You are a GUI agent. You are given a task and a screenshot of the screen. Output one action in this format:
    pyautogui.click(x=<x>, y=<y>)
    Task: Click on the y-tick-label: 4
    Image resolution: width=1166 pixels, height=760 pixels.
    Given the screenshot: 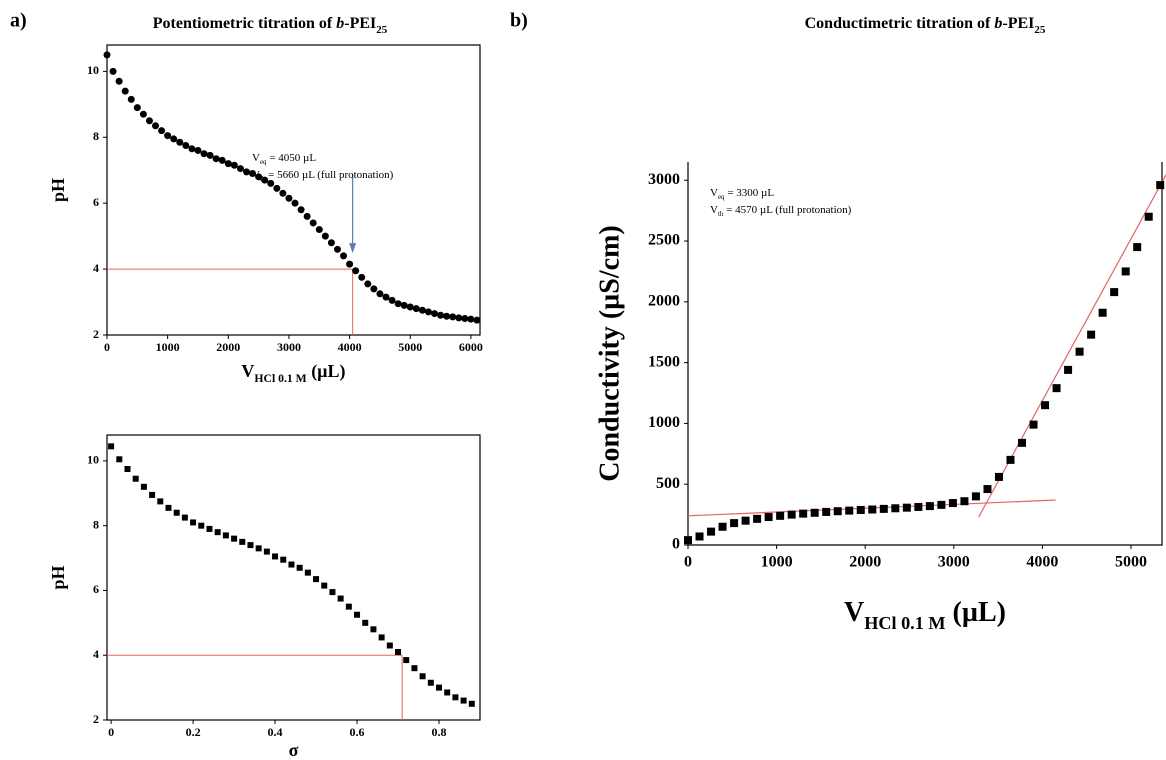 What is the action you would take?
    pyautogui.click(x=96, y=654)
    